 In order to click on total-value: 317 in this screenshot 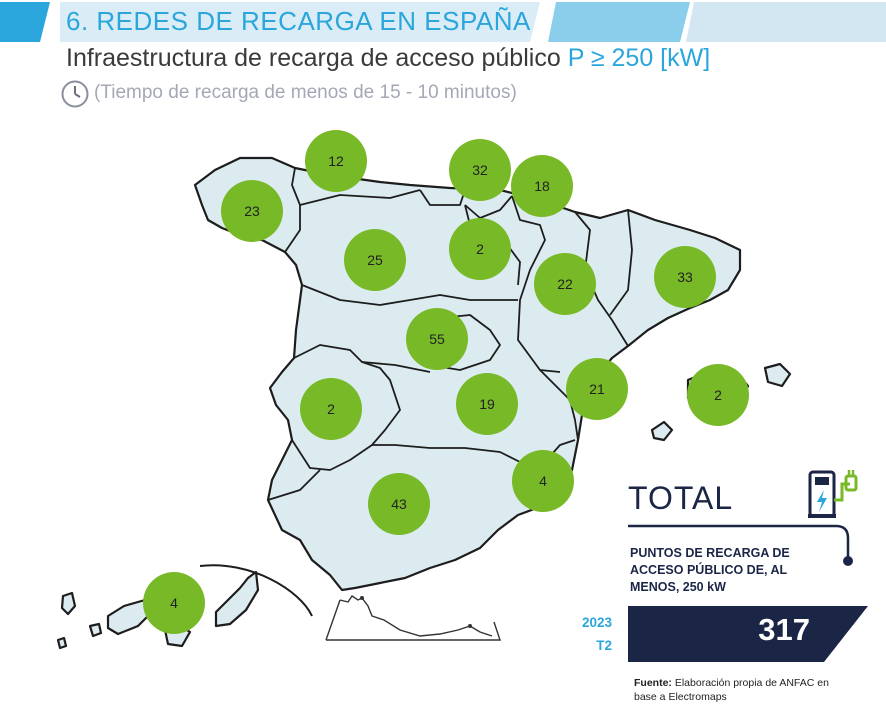, I will do `click(784, 629)`.